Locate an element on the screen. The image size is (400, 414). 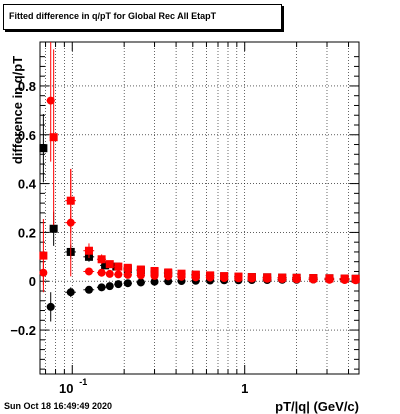
x-axis-label: pT/|q| (GeV/c) is located at coordinates (317, 406).